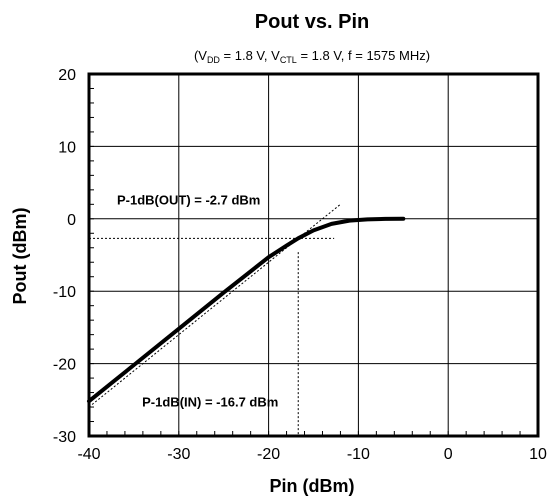  Describe the element at coordinates (188, 199) in the screenshot. I see `p1db-out-label: P-1dB(OUT) = -2.7 dBm` at that location.